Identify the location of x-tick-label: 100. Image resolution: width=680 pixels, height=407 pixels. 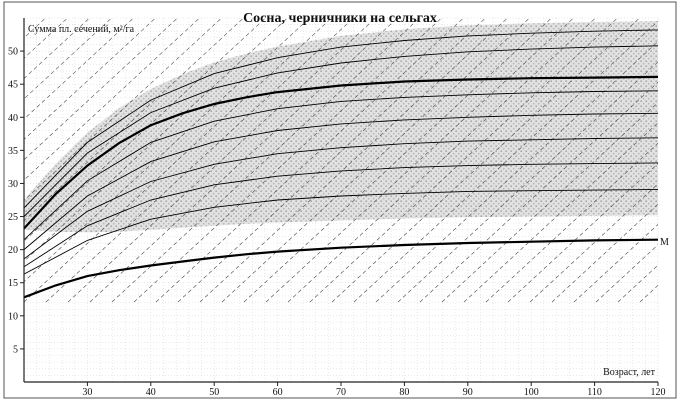
(531, 392).